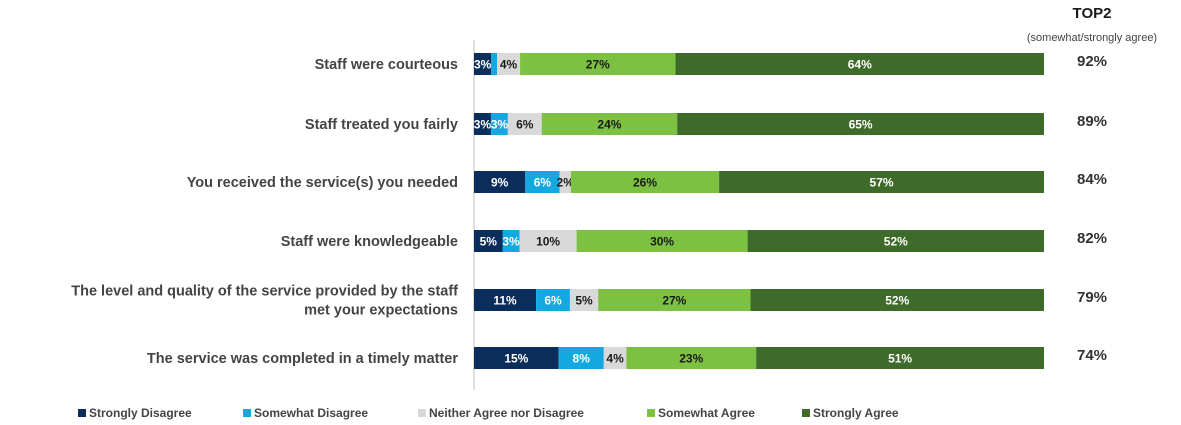 Image resolution: width=1181 pixels, height=425 pixels. I want to click on bar-data-label: 65%, so click(861, 125).